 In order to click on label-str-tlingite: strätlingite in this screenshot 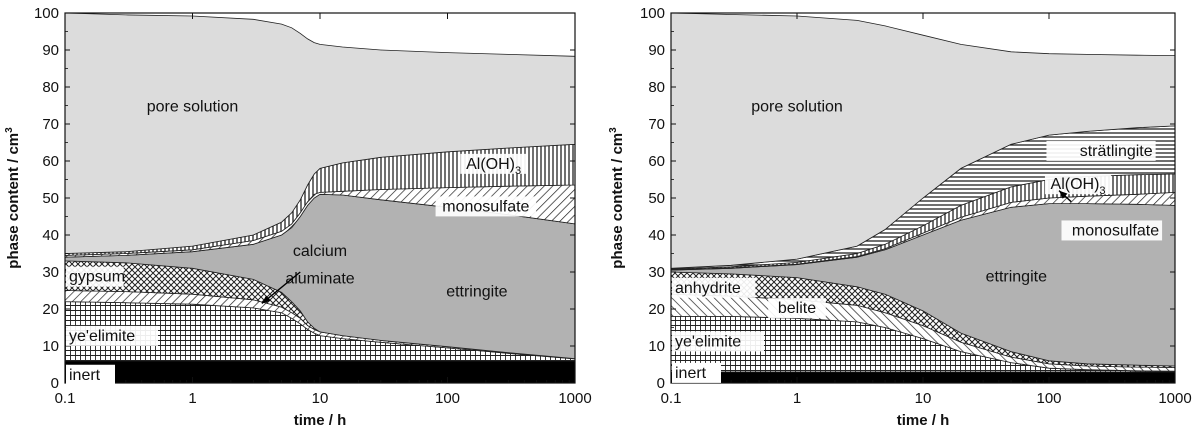, I will do `click(1116, 151)`.